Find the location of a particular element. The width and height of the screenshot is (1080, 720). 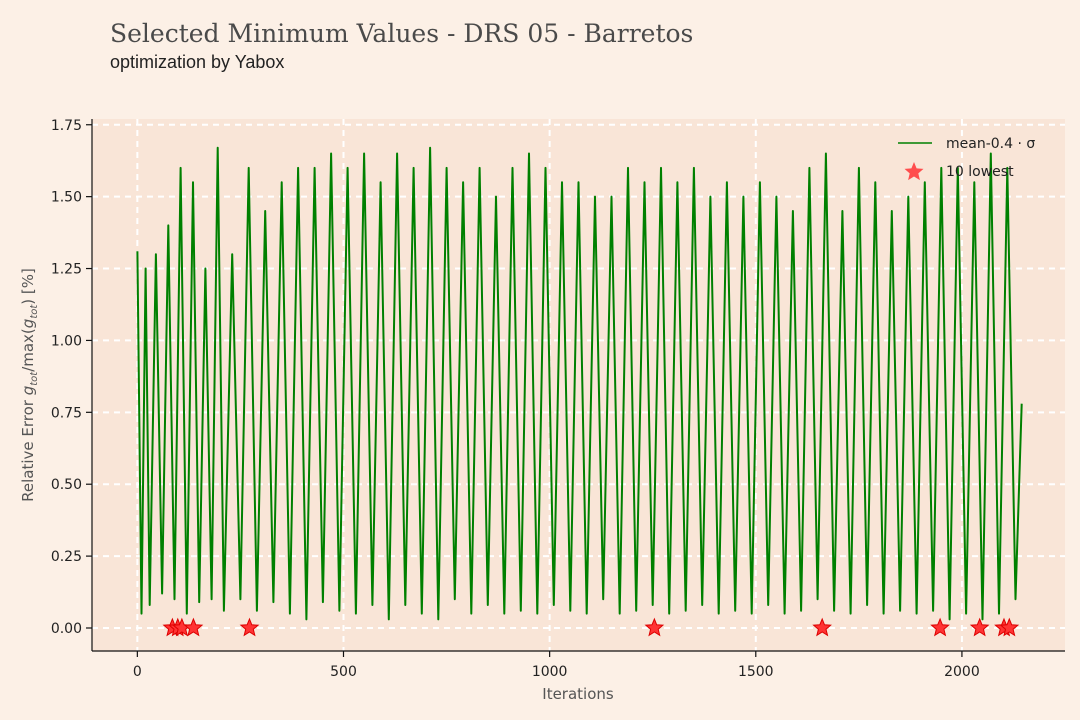

x-tick-label: 1000 is located at coordinates (550, 672).